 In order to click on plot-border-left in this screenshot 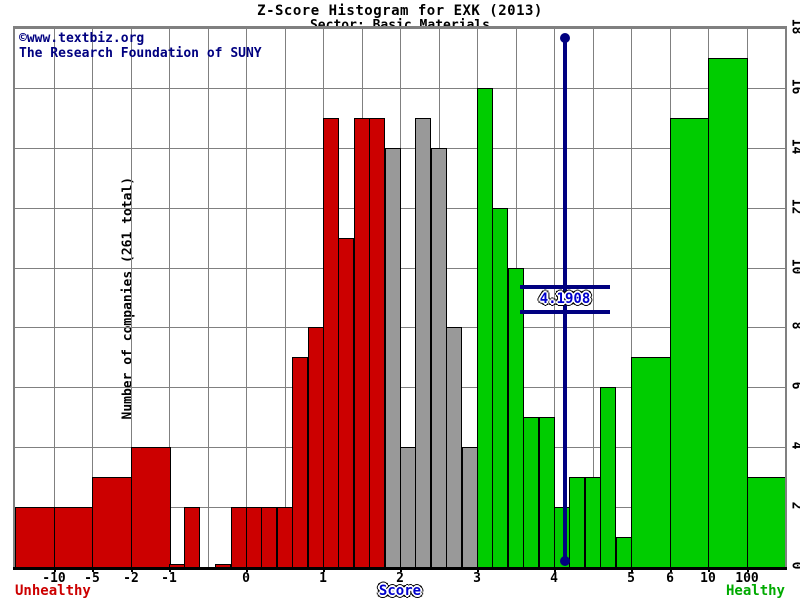, I will do `click(14, 297)`.